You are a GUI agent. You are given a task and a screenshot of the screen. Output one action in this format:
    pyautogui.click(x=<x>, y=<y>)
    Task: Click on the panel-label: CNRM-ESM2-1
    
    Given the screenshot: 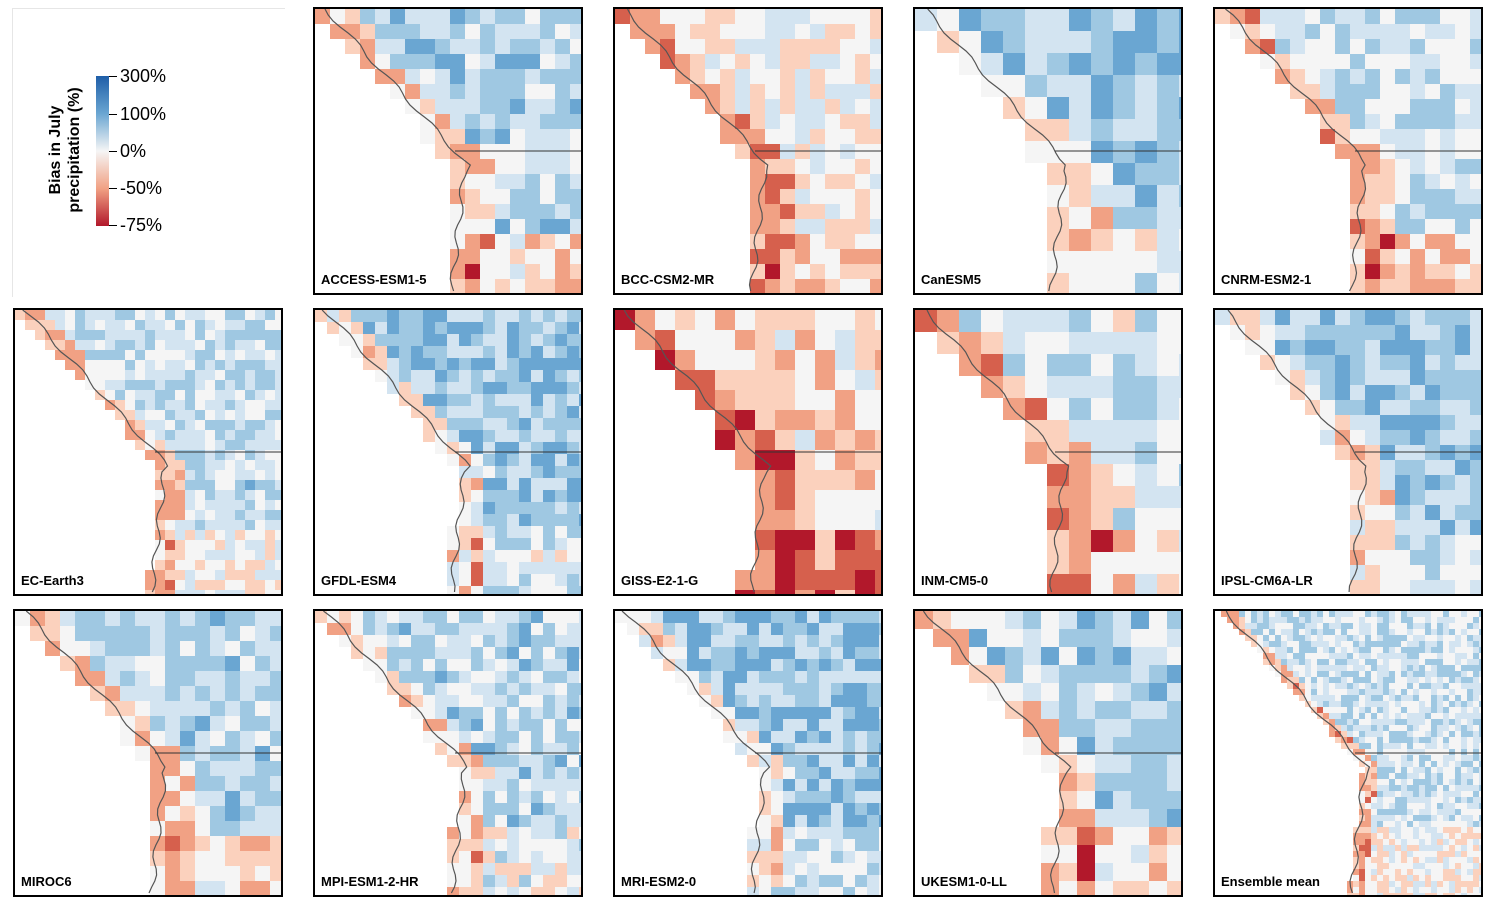 What is the action you would take?
    pyautogui.click(x=1266, y=279)
    